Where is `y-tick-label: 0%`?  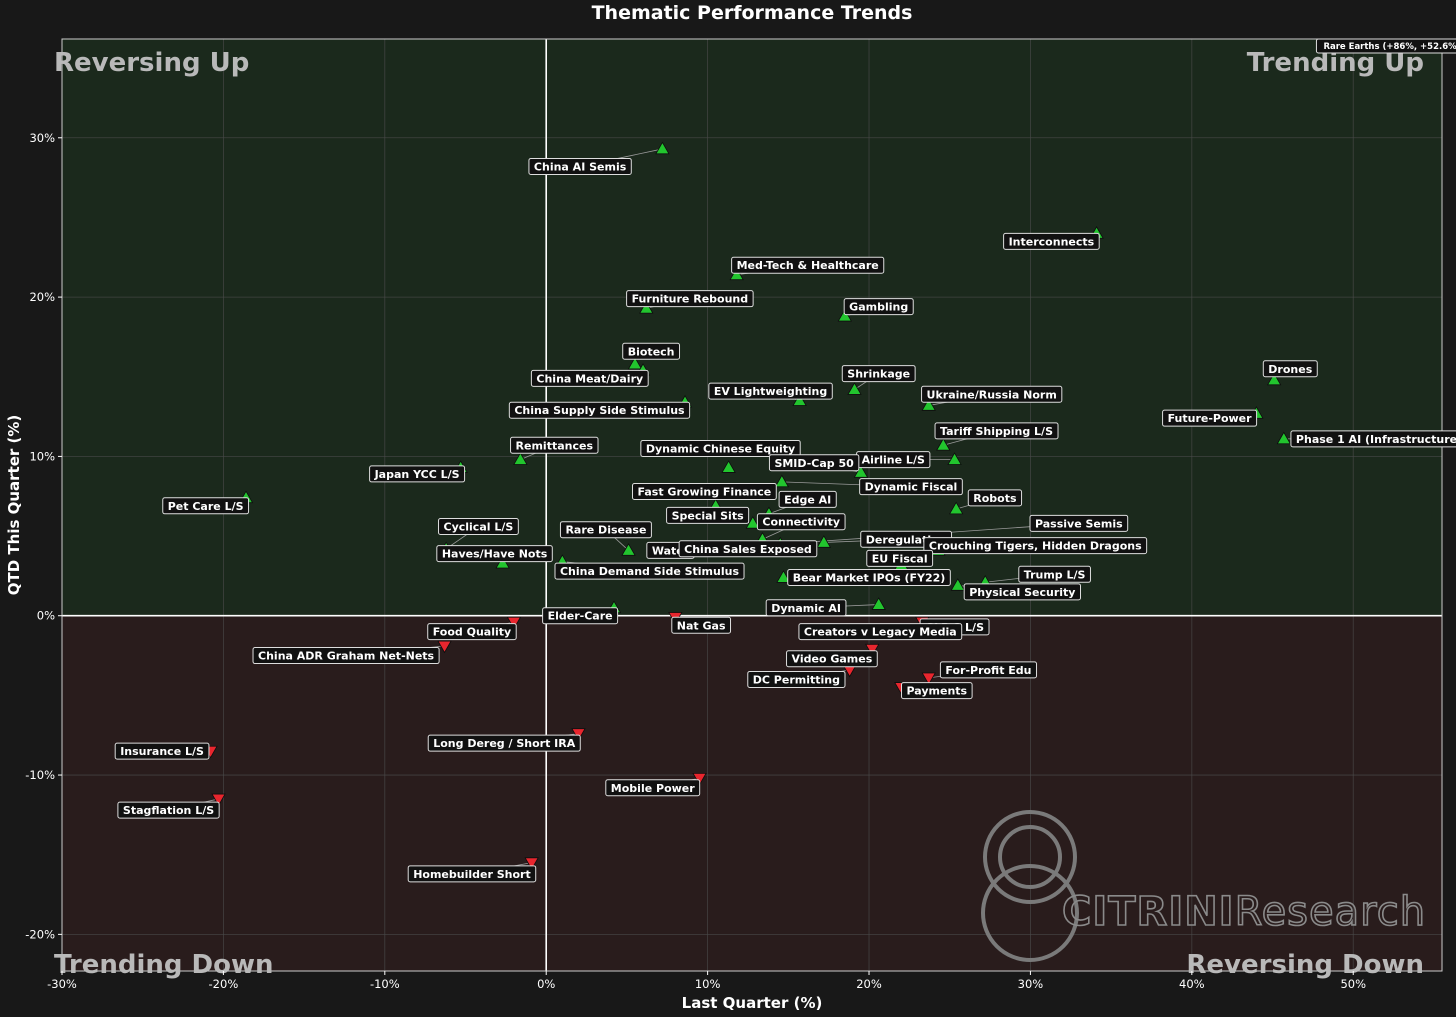
y-tick-label: 0% is located at coordinates (46, 616).